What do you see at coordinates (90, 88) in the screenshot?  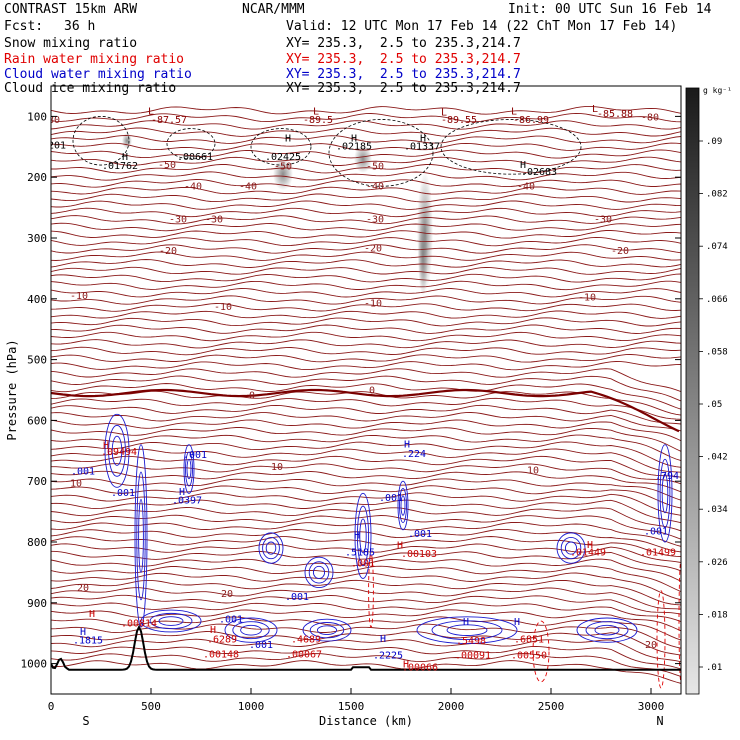 I see `field-name-cloud-ice: Cloud ice mixing ratio` at bounding box center [90, 88].